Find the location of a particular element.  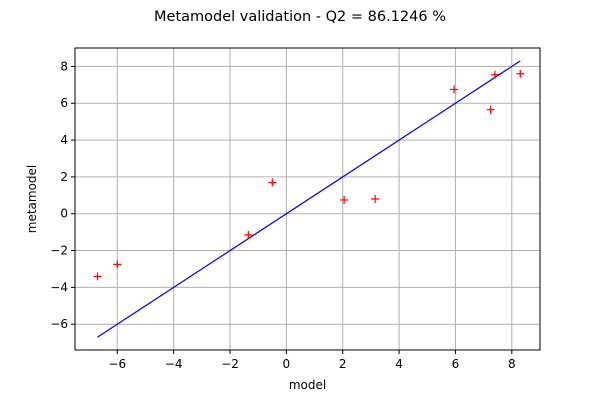

y-tick-label: −6 is located at coordinates (59, 324).